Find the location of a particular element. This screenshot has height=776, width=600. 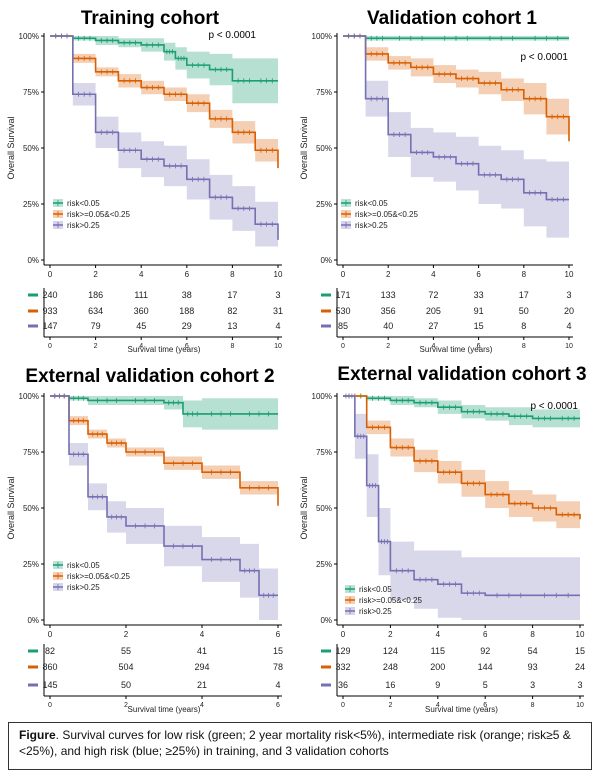

risk-count: 13 is located at coordinates (232, 326).